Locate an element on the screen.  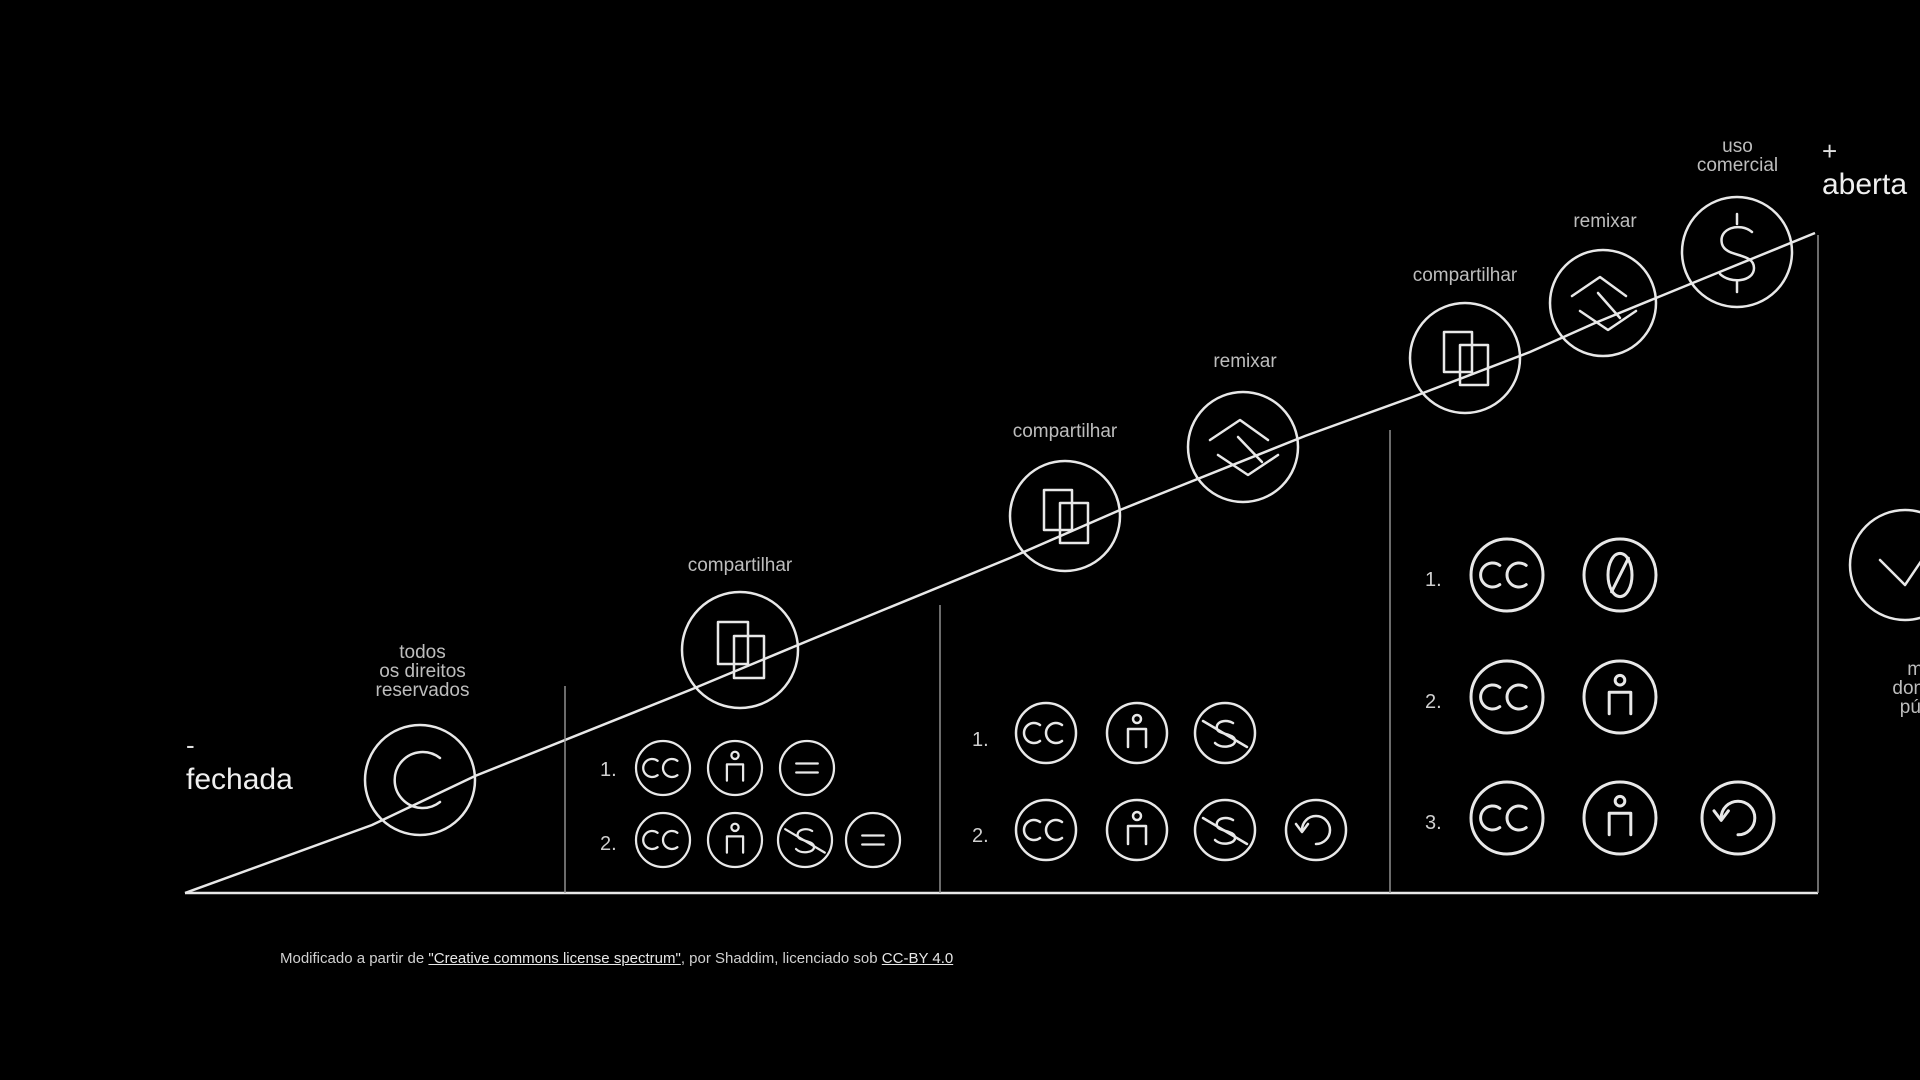
license-link: CC-BY 4.0 is located at coordinates (917, 958).